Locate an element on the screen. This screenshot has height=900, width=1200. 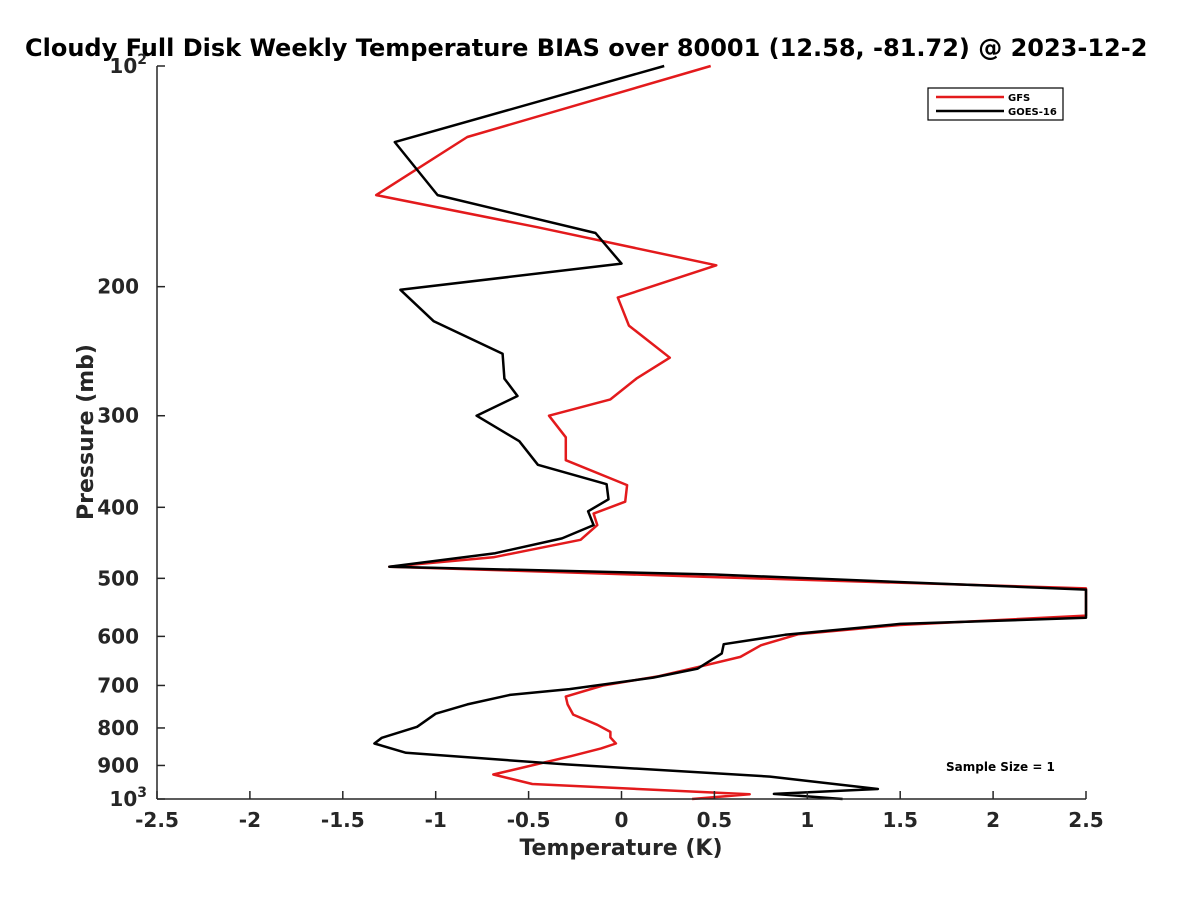
x-tick-label: 0.5 is located at coordinates (714, 820).